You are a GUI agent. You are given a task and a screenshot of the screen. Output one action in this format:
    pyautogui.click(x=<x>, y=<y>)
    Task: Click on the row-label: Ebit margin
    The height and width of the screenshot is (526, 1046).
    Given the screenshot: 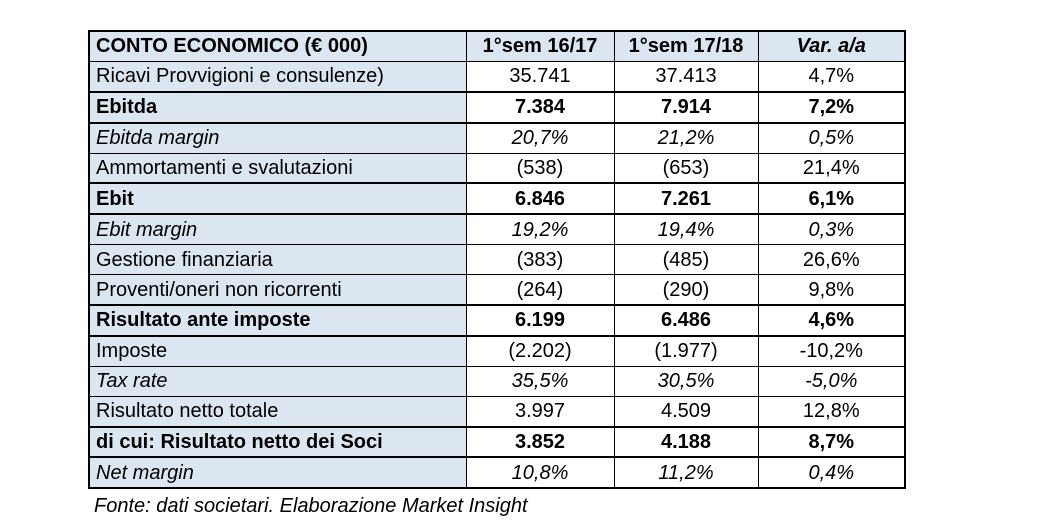 What is the action you would take?
    pyautogui.click(x=277, y=229)
    